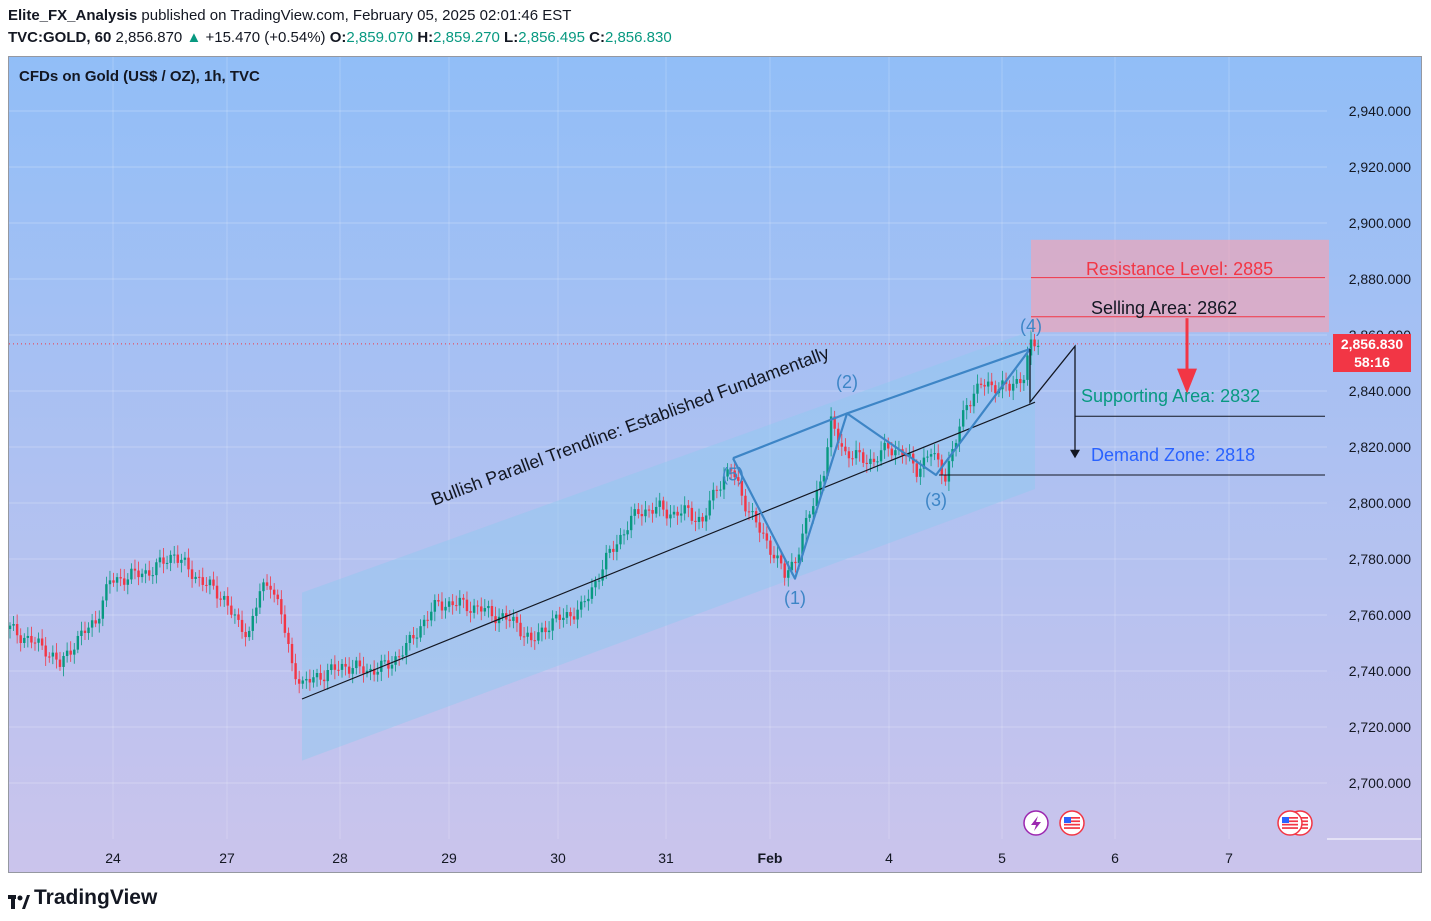 This screenshot has width=1431, height=921. What do you see at coordinates (19, 900) in the screenshot?
I see `tradingview-logo-icon` at bounding box center [19, 900].